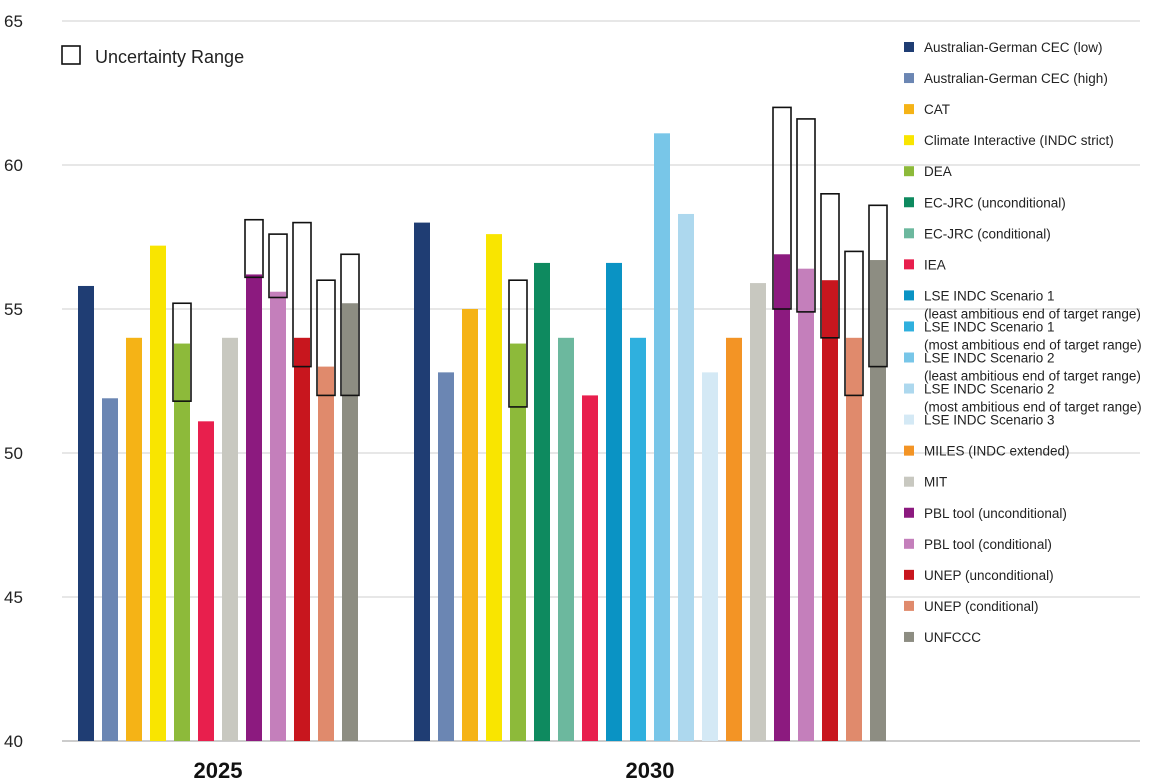  What do you see at coordinates (988, 544) in the screenshot?
I see `legend-label: PBL tool (conditional)` at bounding box center [988, 544].